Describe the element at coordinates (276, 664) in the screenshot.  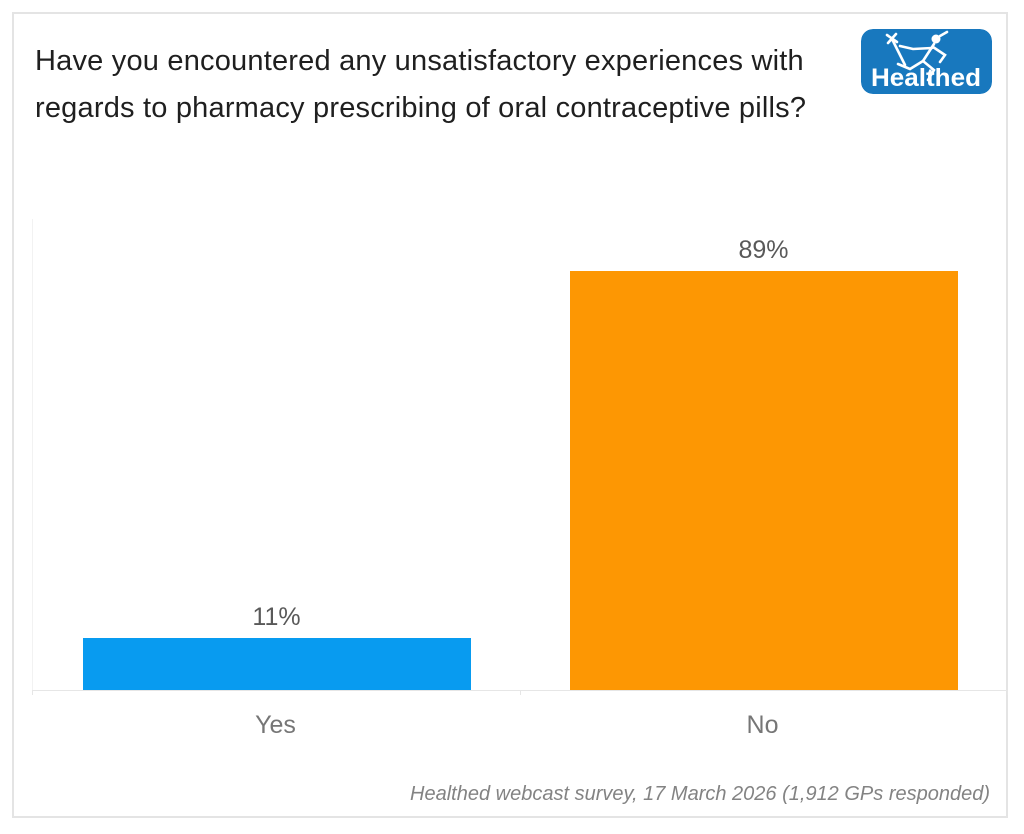
I see `bar-yes` at that location.